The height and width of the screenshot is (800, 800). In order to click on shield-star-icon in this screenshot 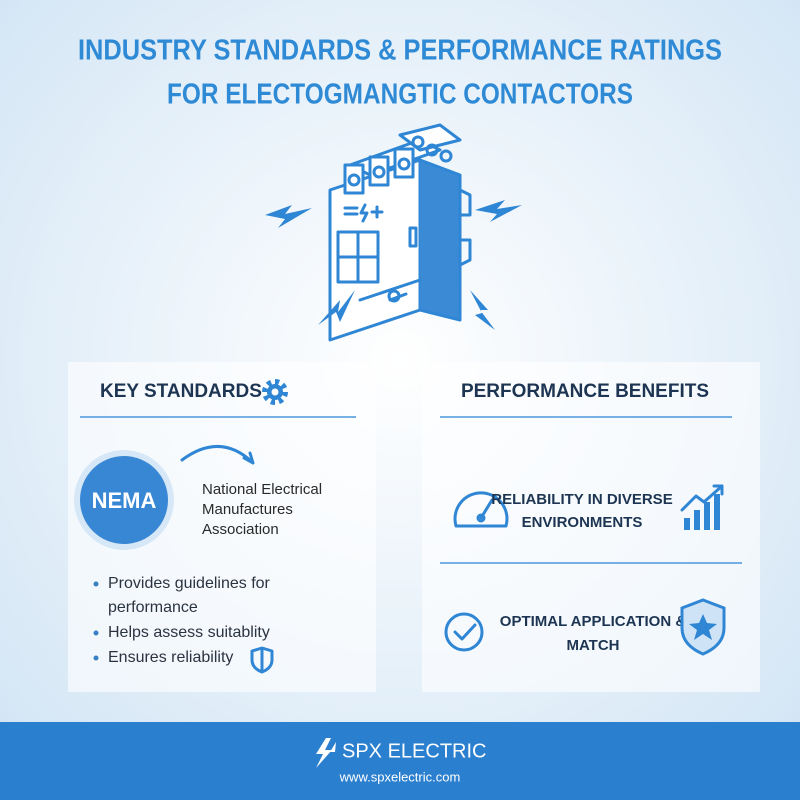, I will do `click(703, 627)`.